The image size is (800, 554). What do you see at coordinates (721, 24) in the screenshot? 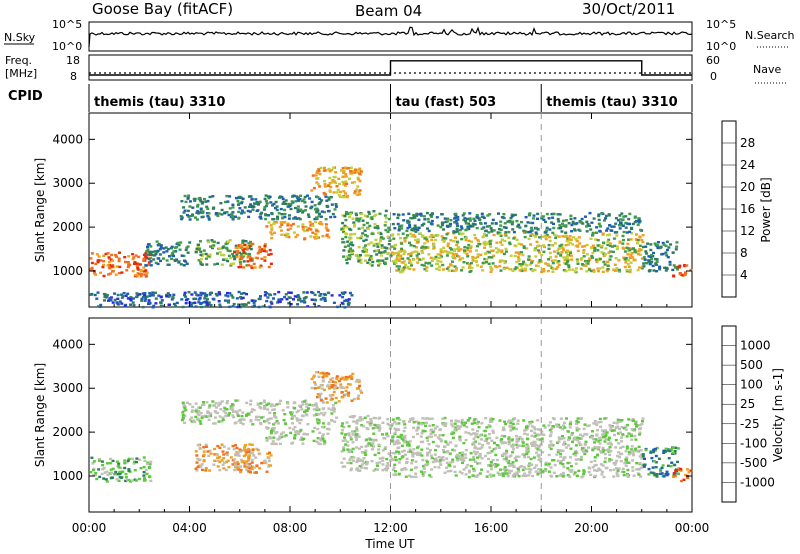
I see `nsearch-tick-top: 10^5` at bounding box center [721, 24].